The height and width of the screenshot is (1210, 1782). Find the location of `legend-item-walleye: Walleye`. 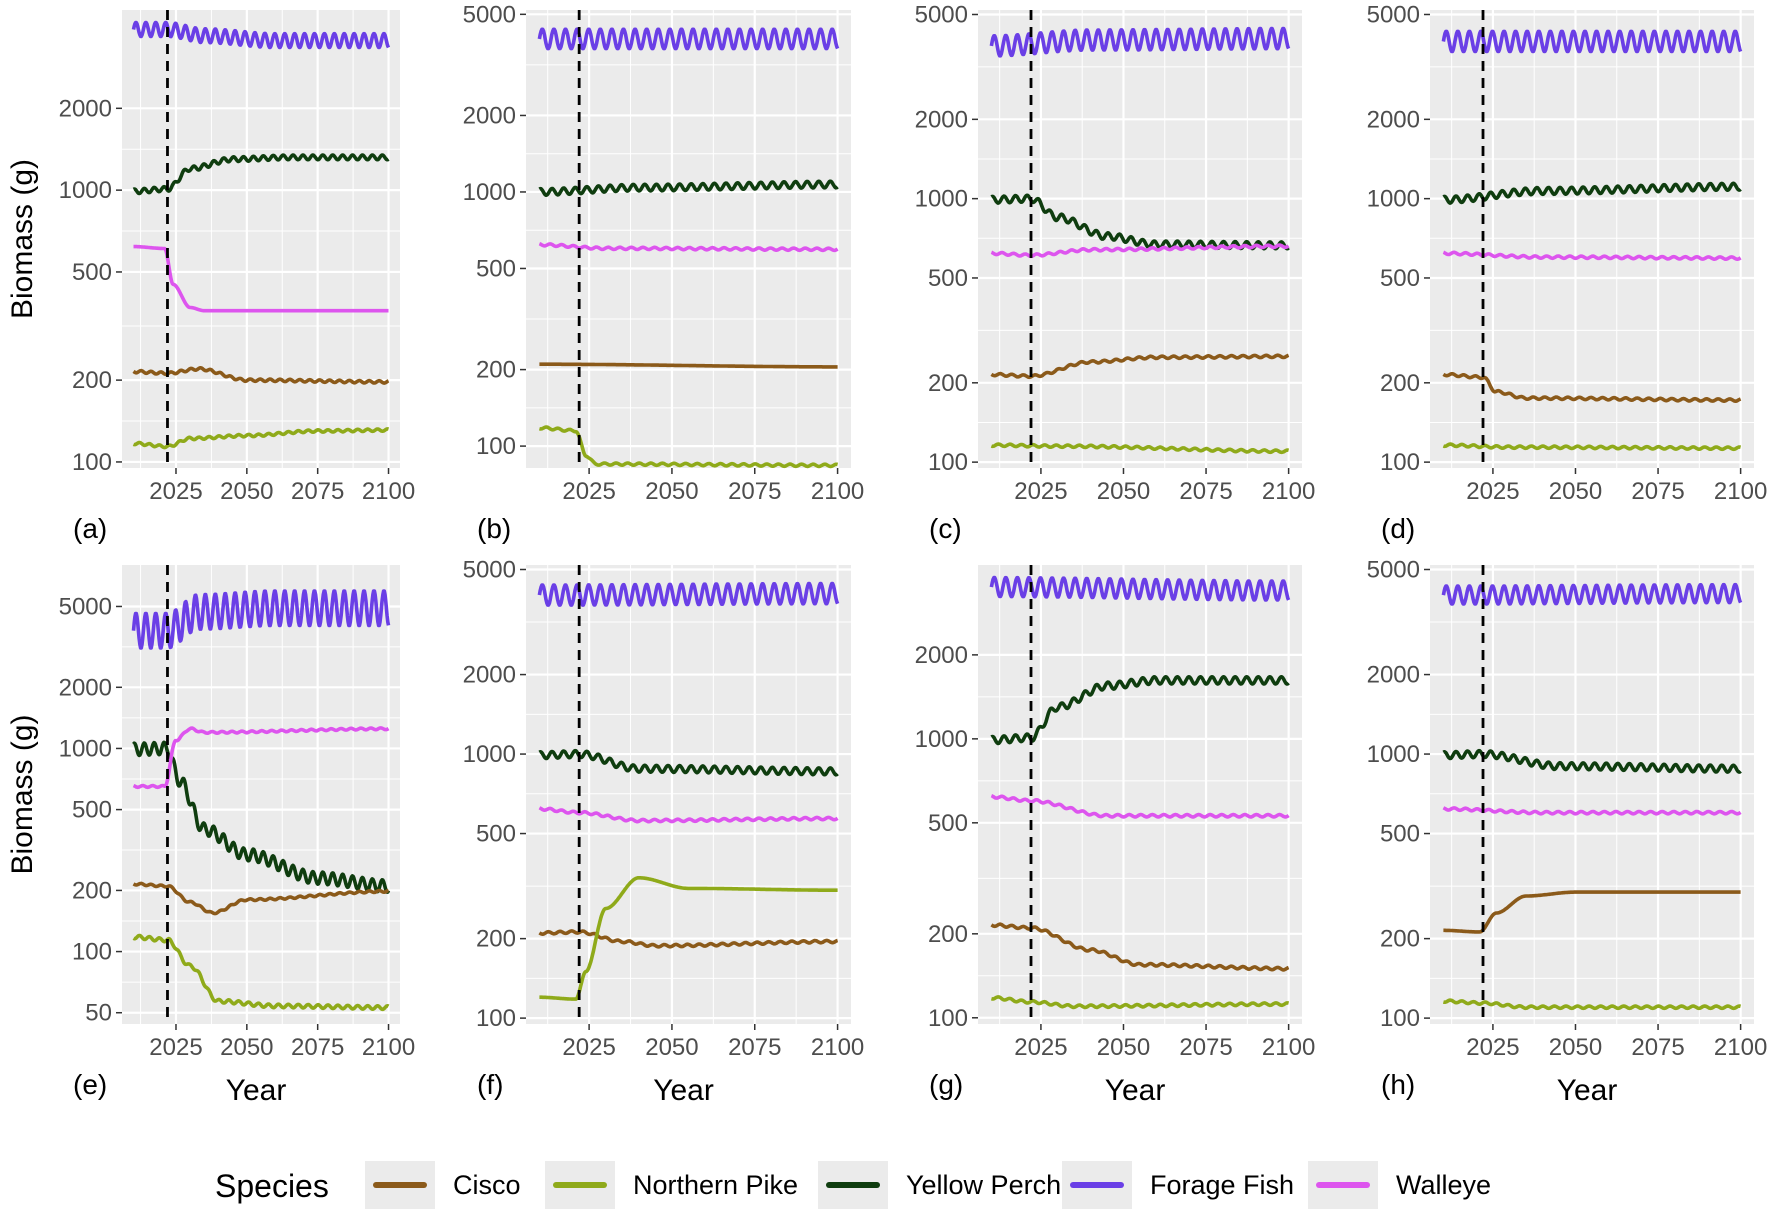

legend-item-walleye: Walleye is located at coordinates (1400, 1185).